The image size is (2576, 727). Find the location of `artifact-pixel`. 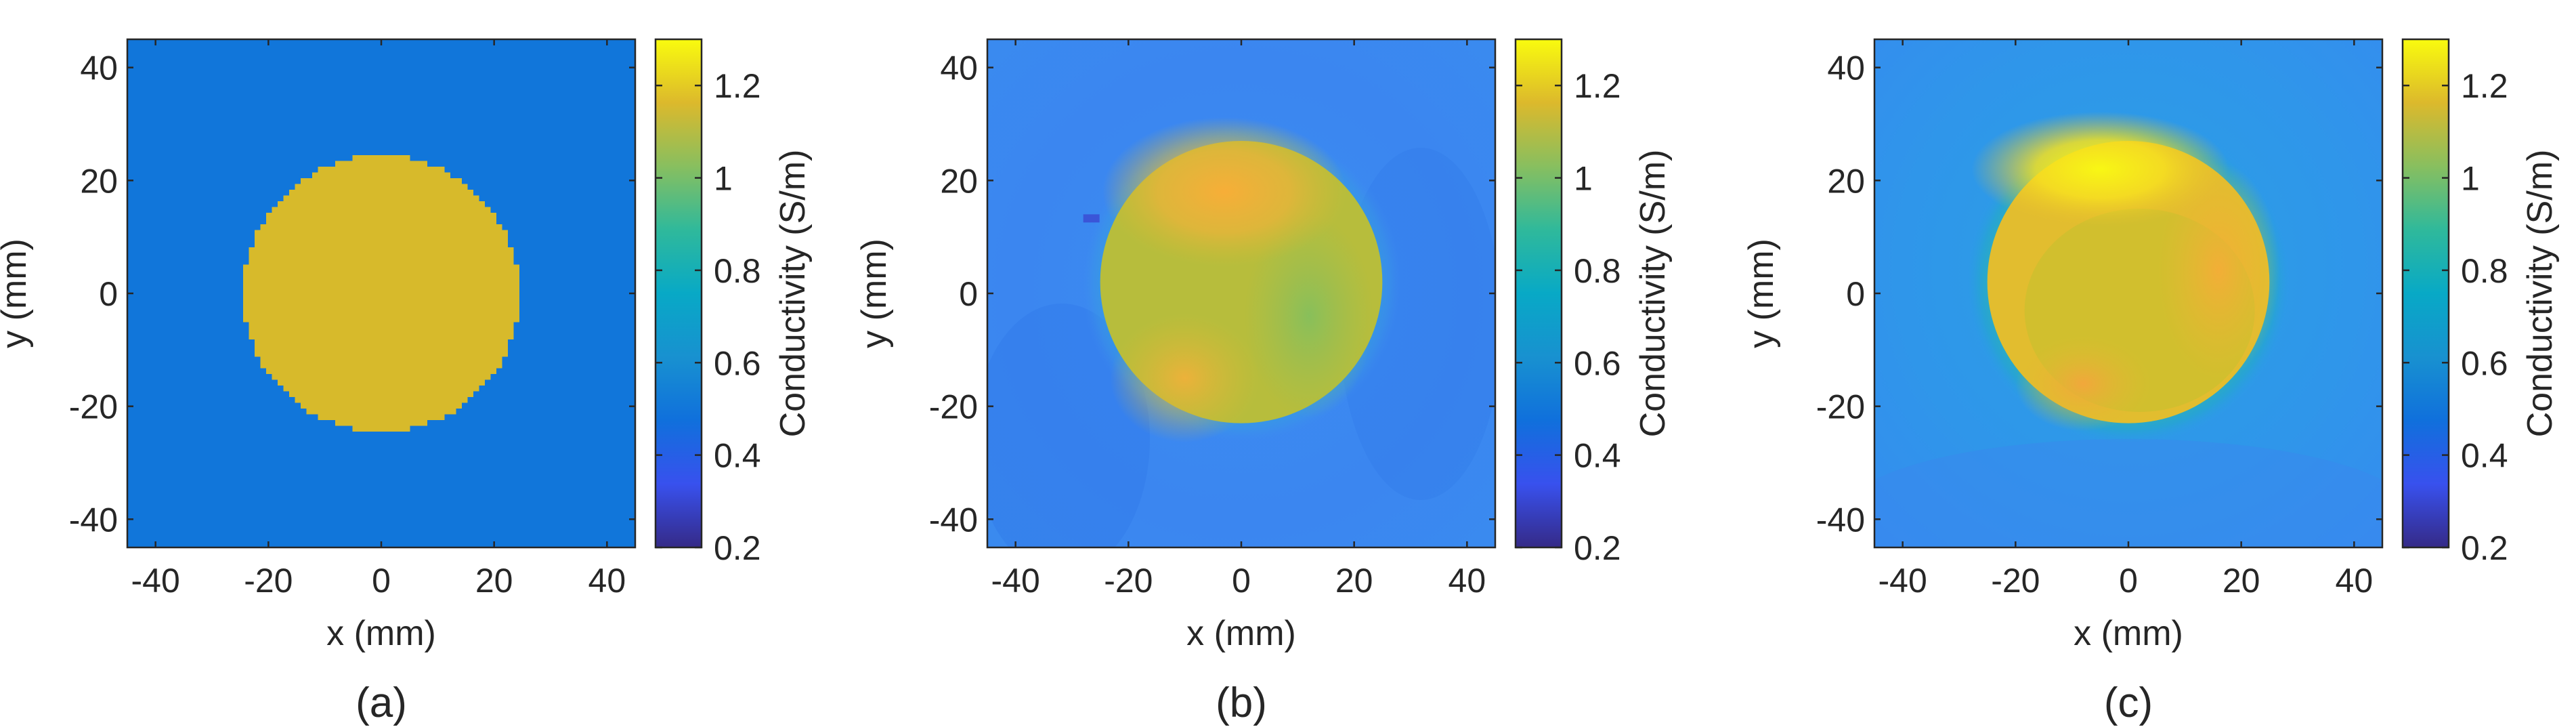

artifact-pixel is located at coordinates (1091, 218).